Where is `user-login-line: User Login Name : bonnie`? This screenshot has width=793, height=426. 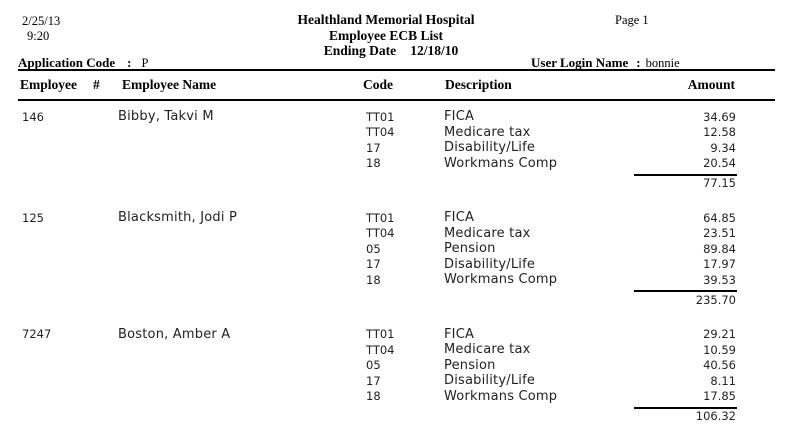 user-login-line: User Login Name : bonnie is located at coordinates (605, 63).